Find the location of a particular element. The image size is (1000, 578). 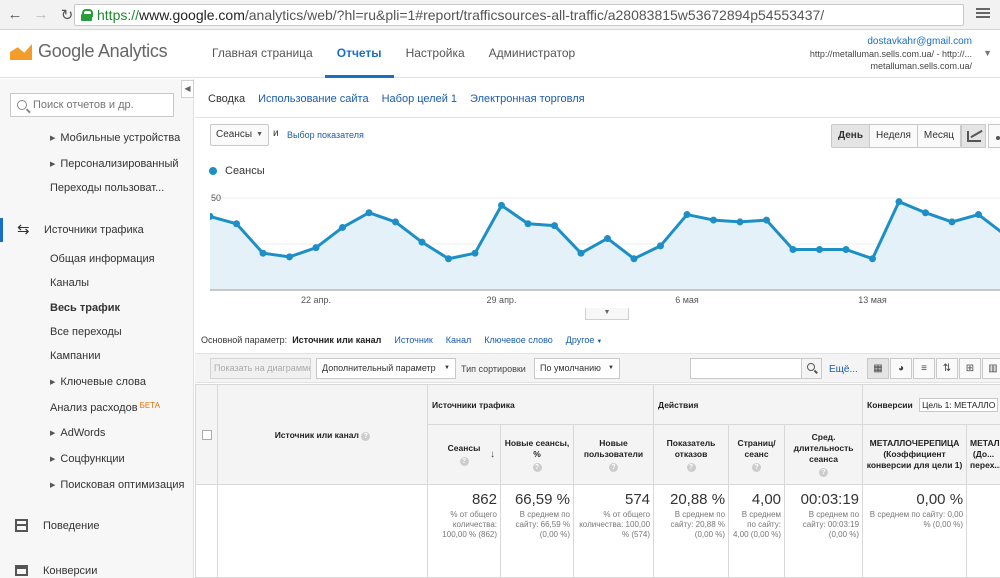

sidebar-item-cost-analysis: Анализ расходов БЕТА is located at coordinates (96, 406).